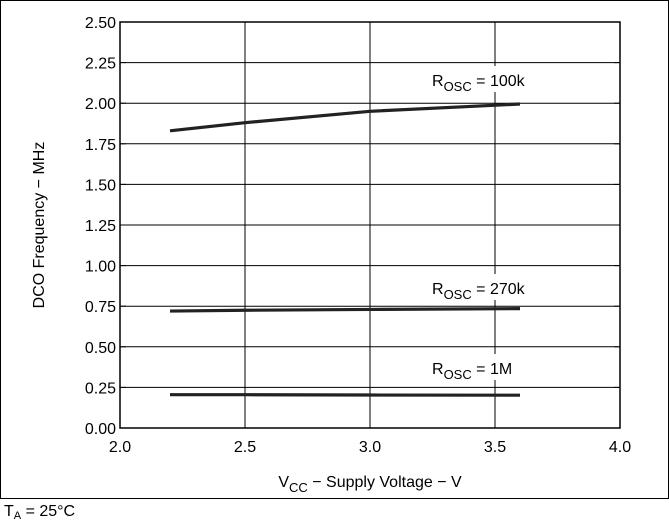 This screenshot has width=669, height=527. I want to click on series-label: ROSC = 270k, so click(479, 291).